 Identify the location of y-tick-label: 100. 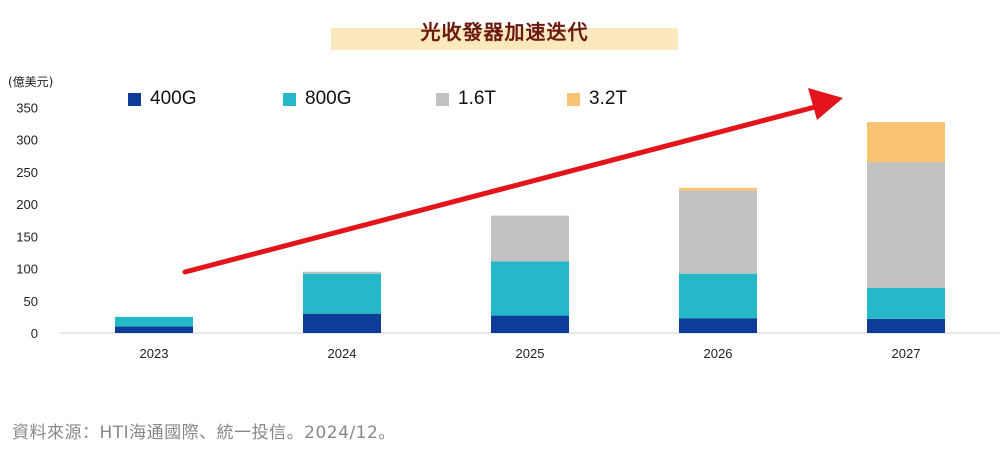
(27, 269).